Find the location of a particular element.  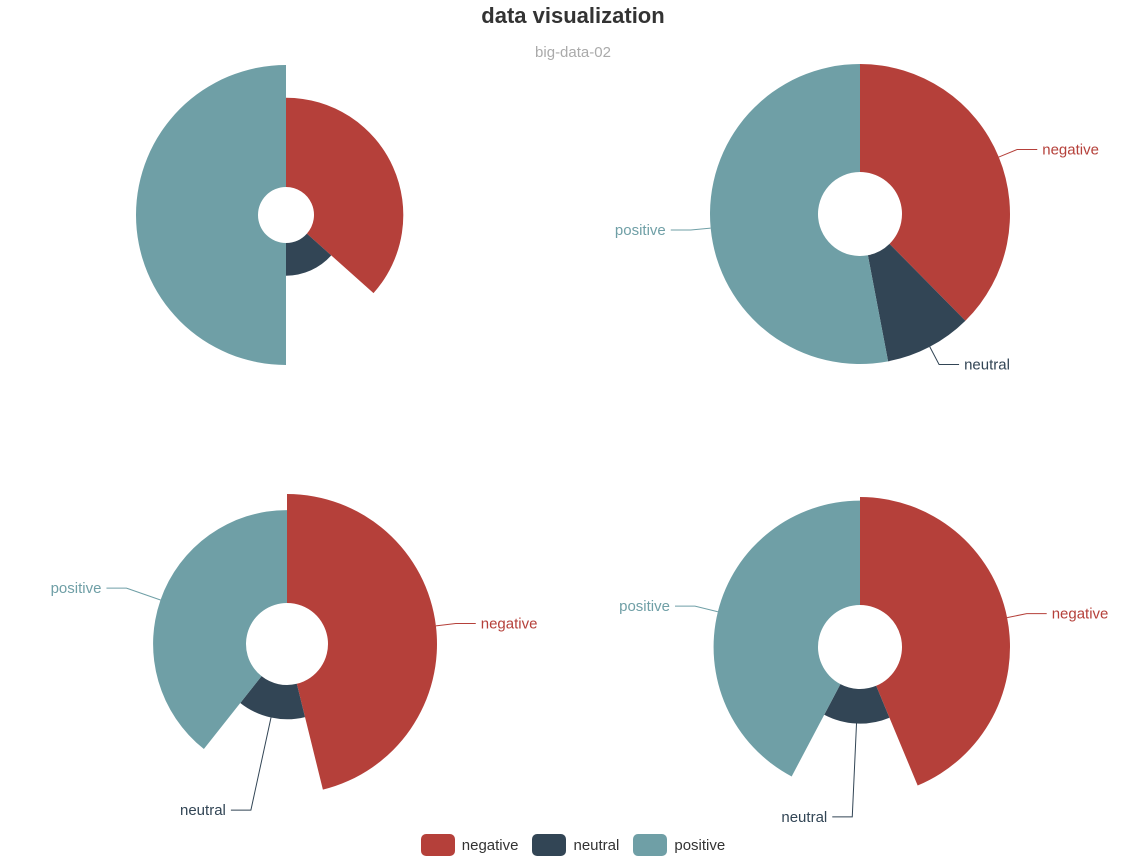

legend-item-negative: negative is located at coordinates (469, 845).